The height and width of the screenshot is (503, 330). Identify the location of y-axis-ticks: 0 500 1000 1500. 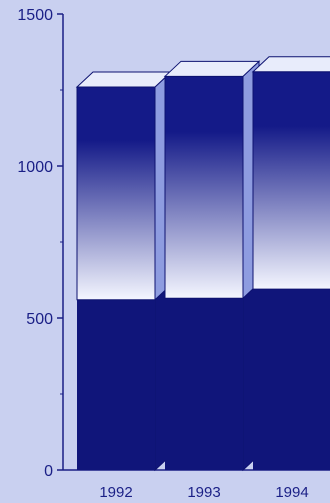
(40, 243).